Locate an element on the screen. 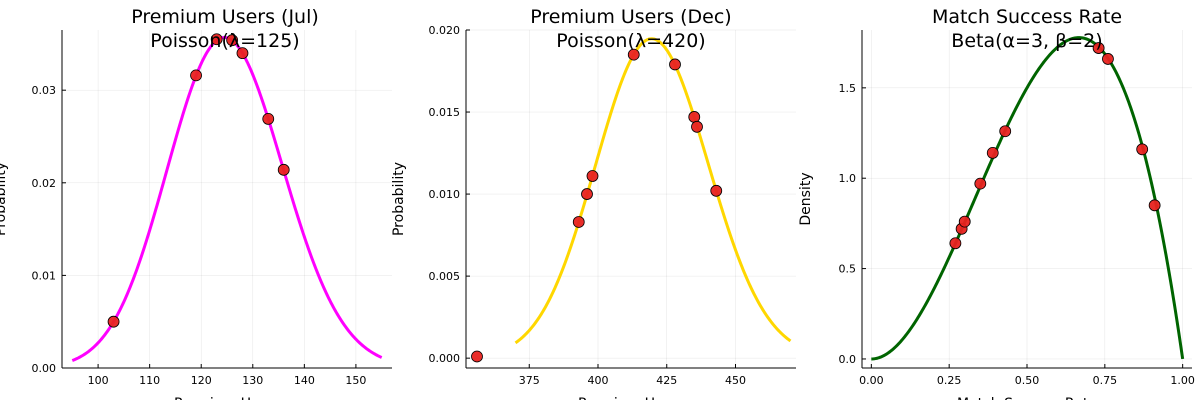 The height and width of the screenshot is (404, 1200). x-axis-label: Match Success Rate is located at coordinates (1027, 398).